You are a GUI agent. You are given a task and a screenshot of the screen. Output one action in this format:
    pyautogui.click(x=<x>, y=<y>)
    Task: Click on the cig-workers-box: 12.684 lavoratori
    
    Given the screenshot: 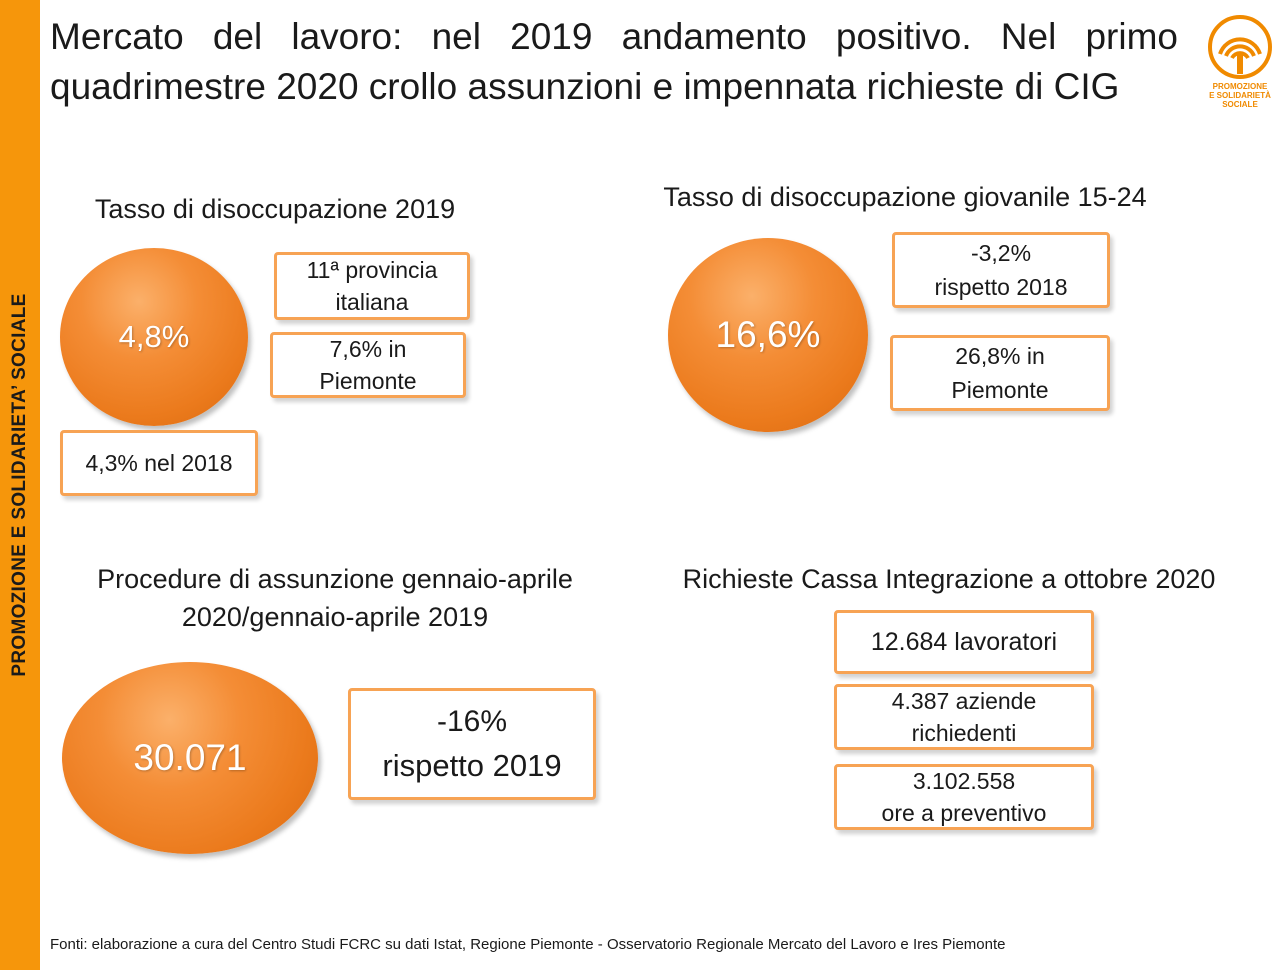 What is the action you would take?
    pyautogui.click(x=964, y=642)
    